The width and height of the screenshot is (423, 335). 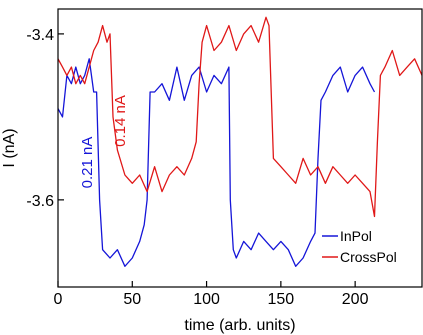 I want to click on x-tick-label: 50, so click(x=132, y=299).